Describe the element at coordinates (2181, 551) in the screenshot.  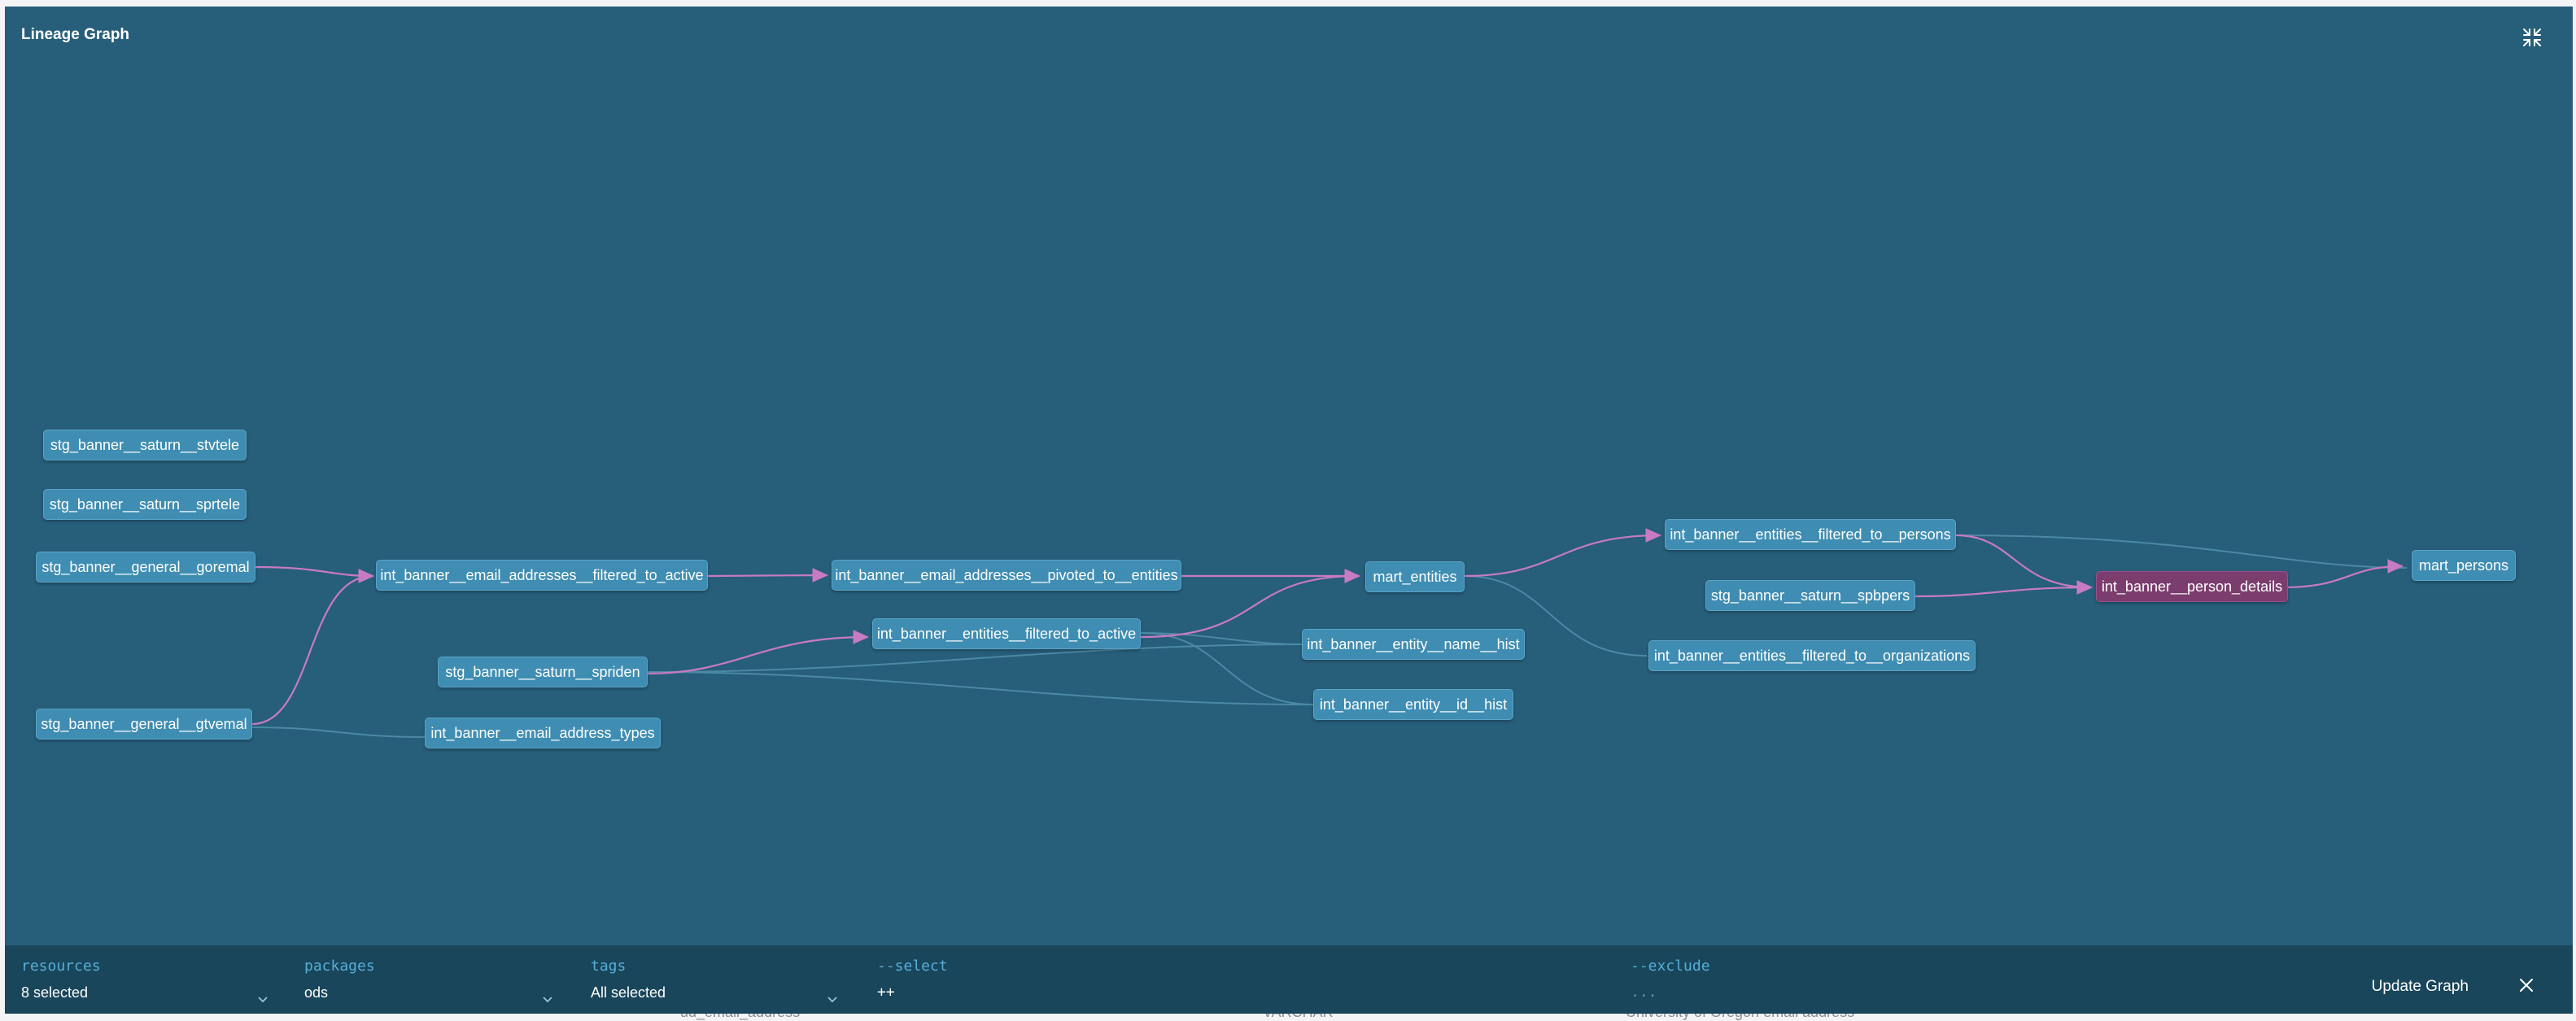
I see `edge-to-persons-mart-persons` at that location.